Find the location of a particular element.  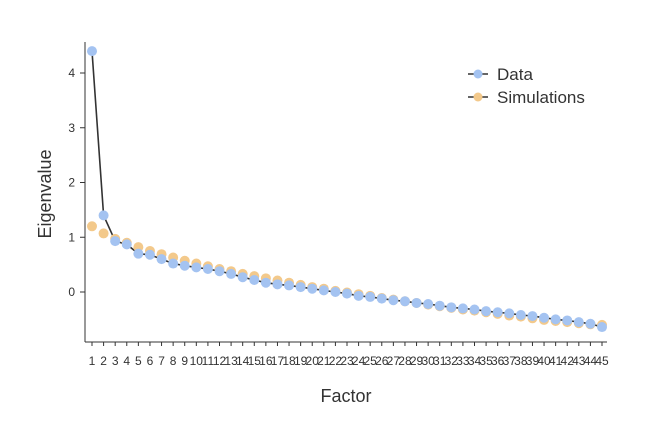

x-tick-label: 31 is located at coordinates (440, 361).